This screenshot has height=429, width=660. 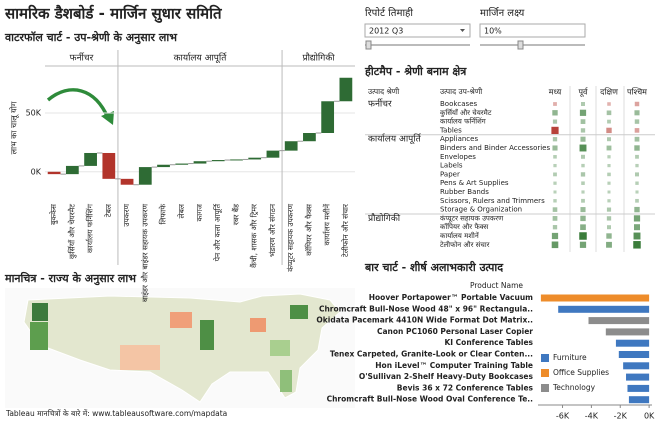 I want to click on chart-title: हीटमैप - श्रेणी बनाम क्षेत्र, so click(x=415, y=71).